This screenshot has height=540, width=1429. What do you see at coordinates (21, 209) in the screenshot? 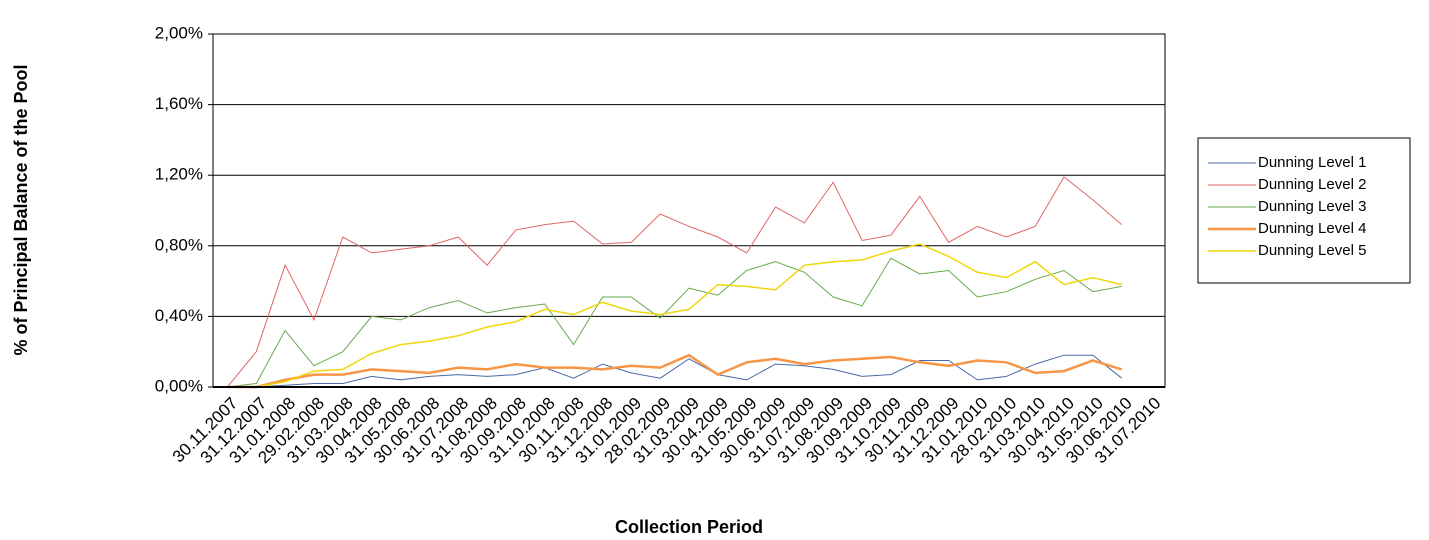
I see `y-axis-title: % of Principal Balance of the Pool` at bounding box center [21, 209].